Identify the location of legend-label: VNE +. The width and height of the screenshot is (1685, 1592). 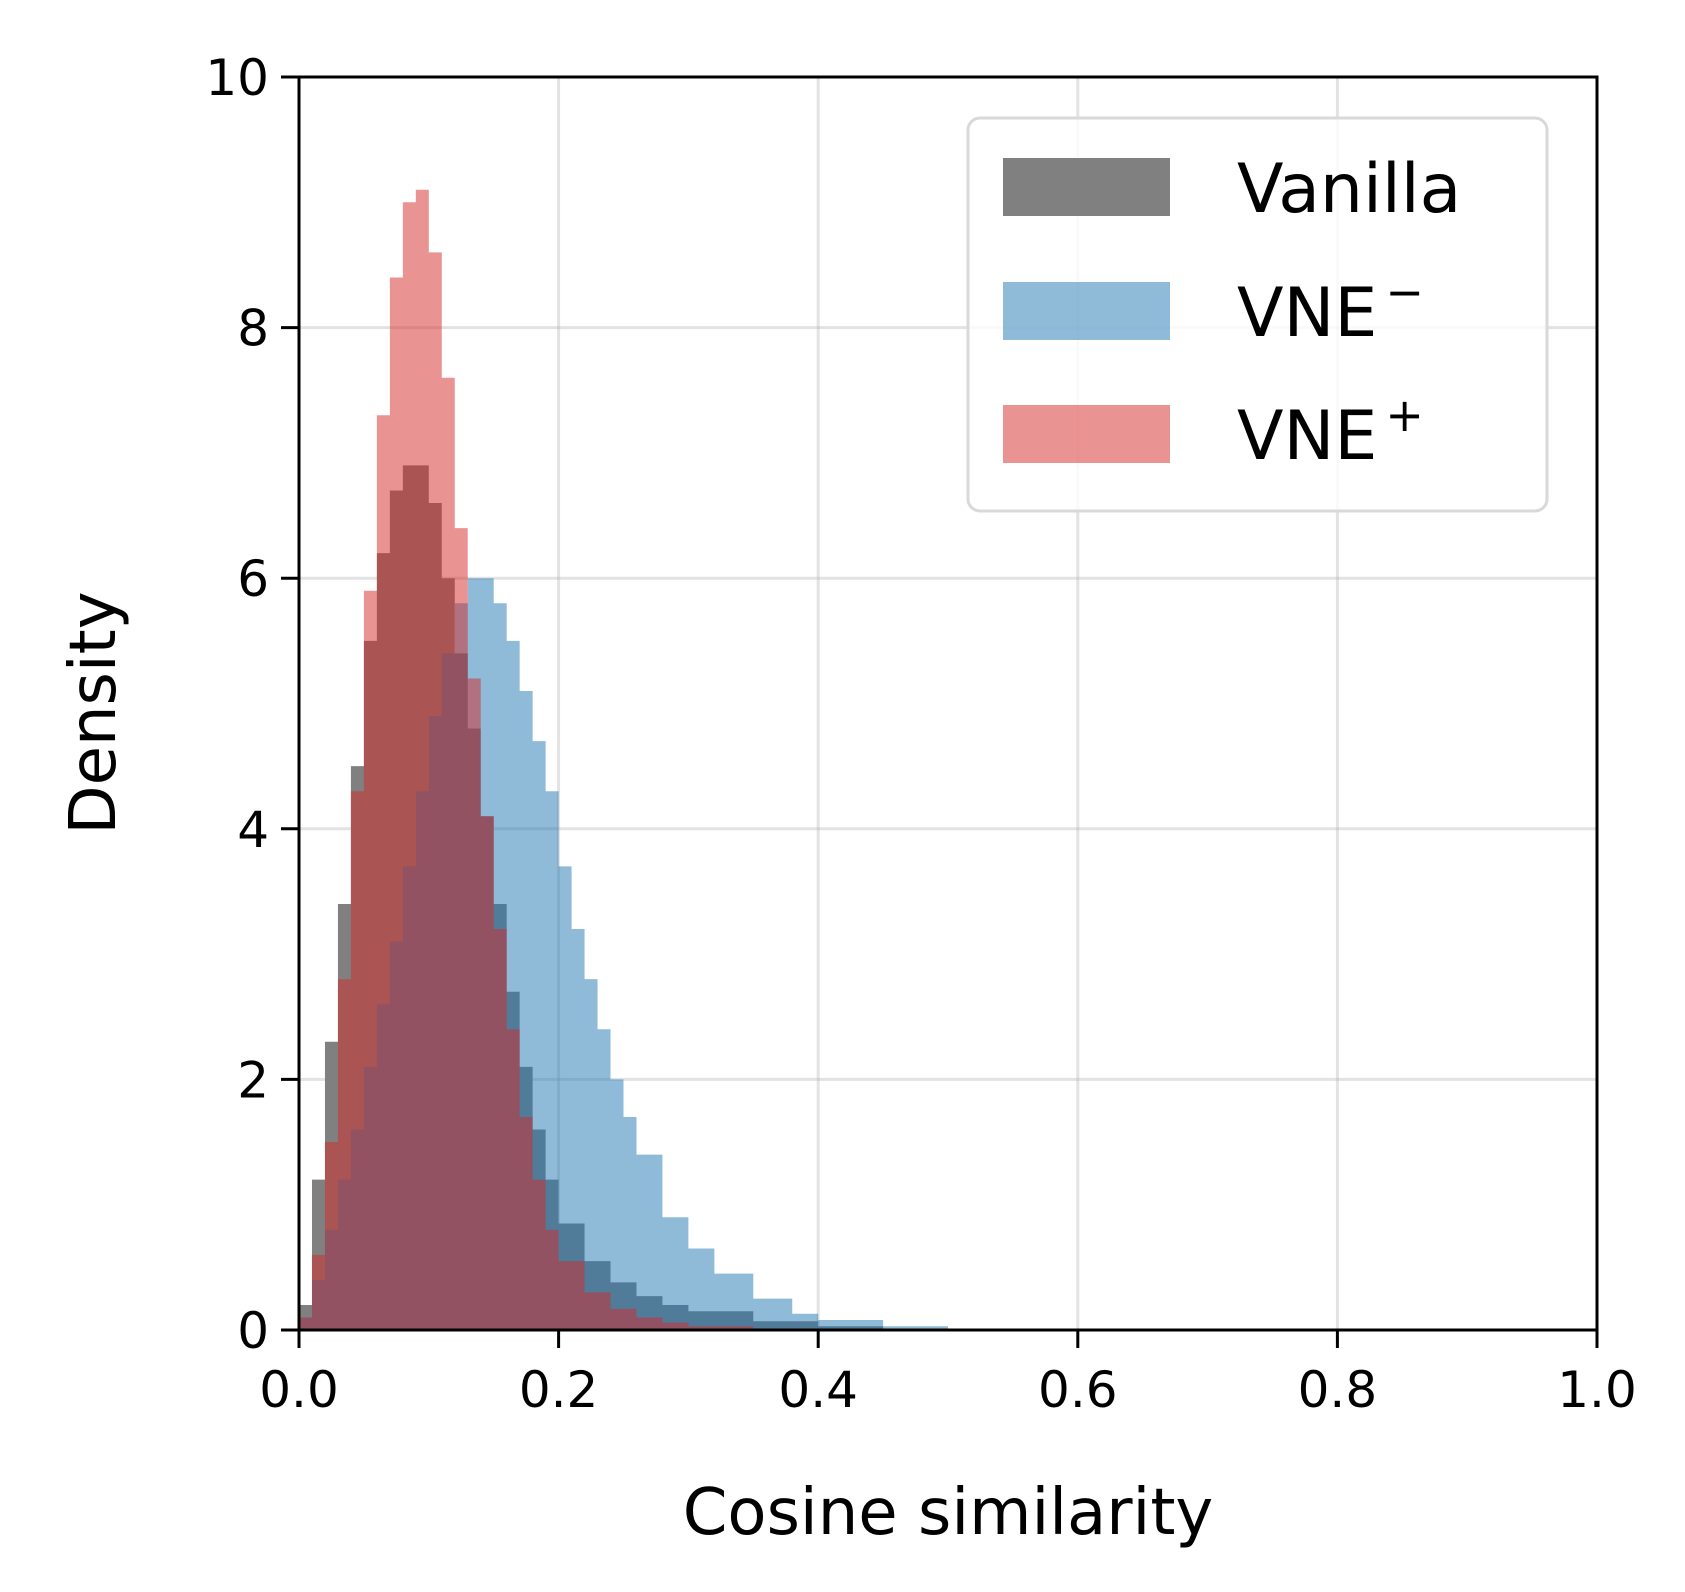
(1330, 432).